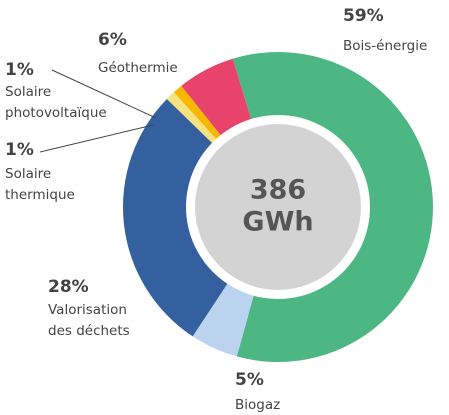  What do you see at coordinates (68, 287) in the screenshot?
I see `value-label: 28%` at bounding box center [68, 287].